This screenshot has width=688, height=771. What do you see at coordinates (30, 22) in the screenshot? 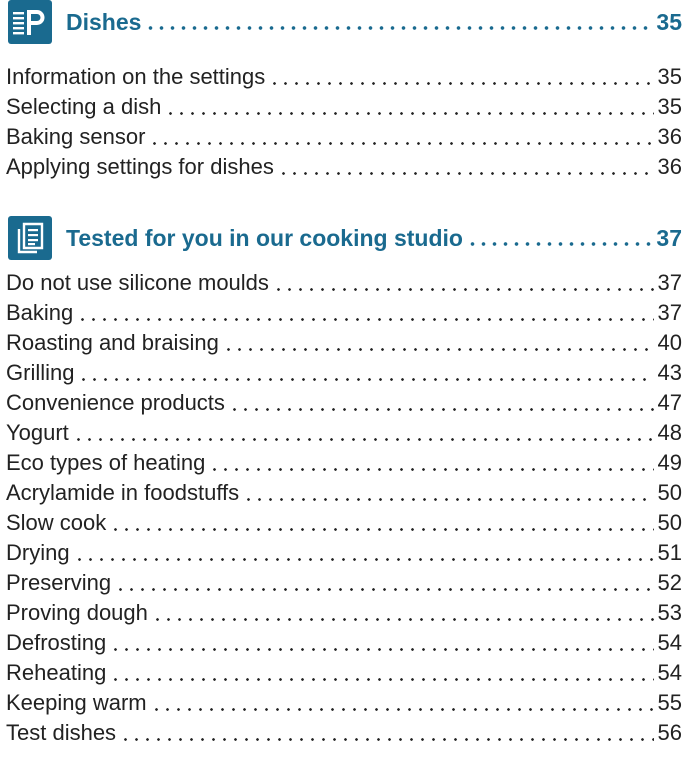
I see `programs-p-icon` at bounding box center [30, 22].